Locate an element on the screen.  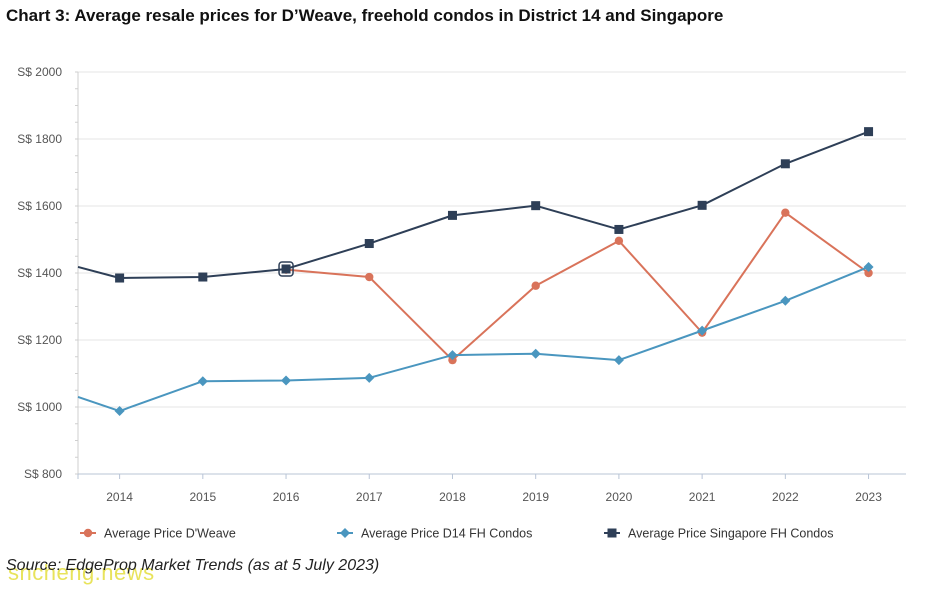
x-tick-label: 2023 is located at coordinates (868, 497).